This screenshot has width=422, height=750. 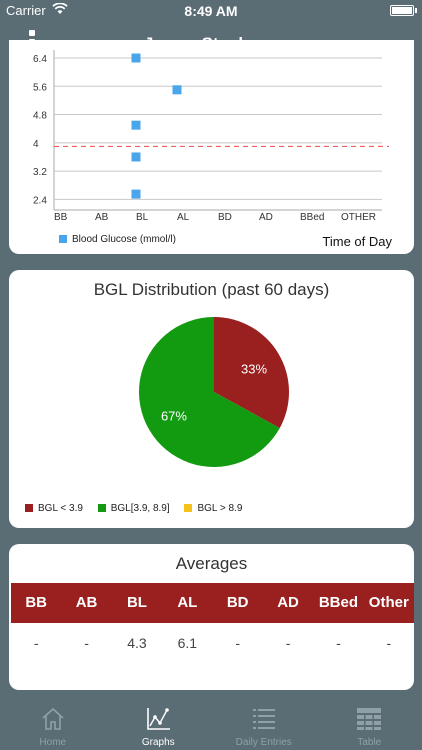 I want to click on pie-slice-label: 67%, so click(x=174, y=416).